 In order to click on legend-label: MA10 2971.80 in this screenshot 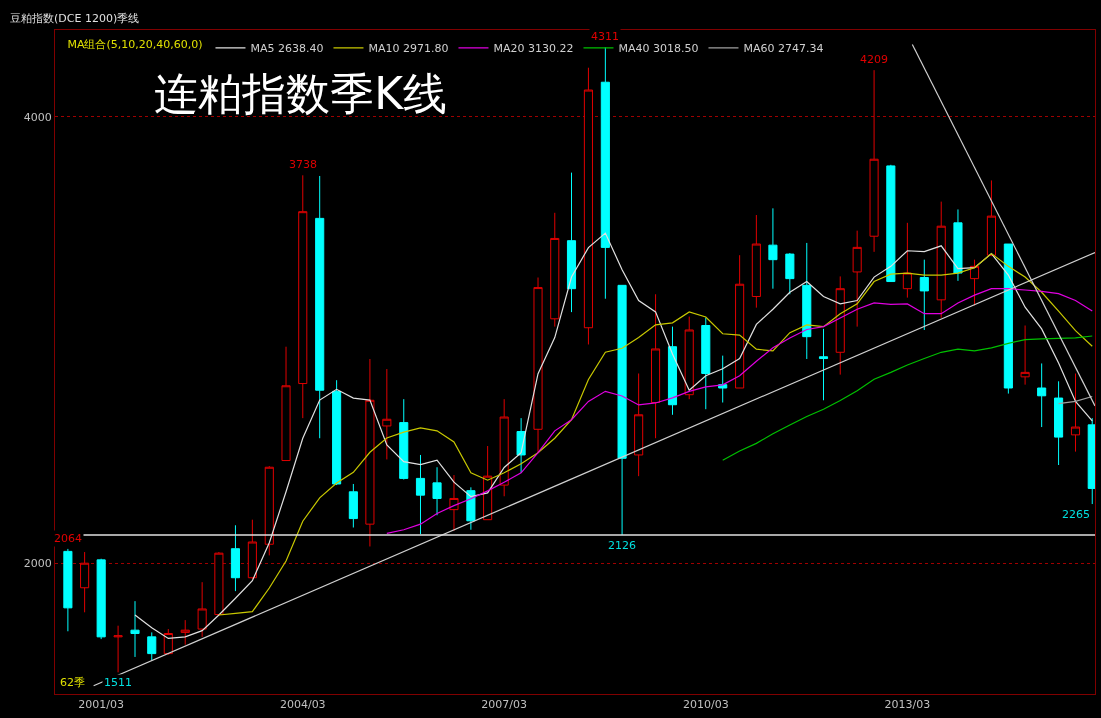, I will do `click(408, 49)`.